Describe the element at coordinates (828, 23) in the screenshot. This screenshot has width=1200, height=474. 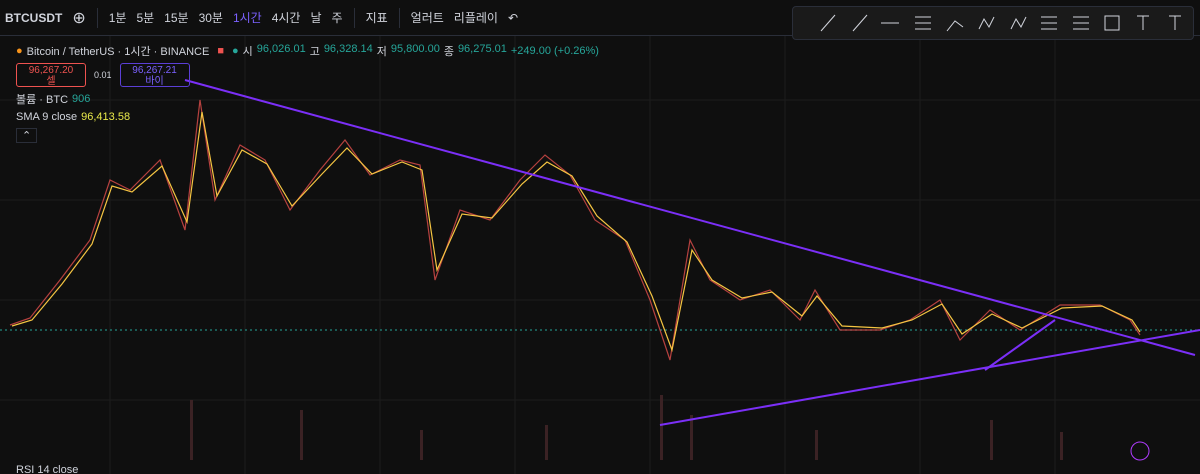
I see `trend-tool` at that location.